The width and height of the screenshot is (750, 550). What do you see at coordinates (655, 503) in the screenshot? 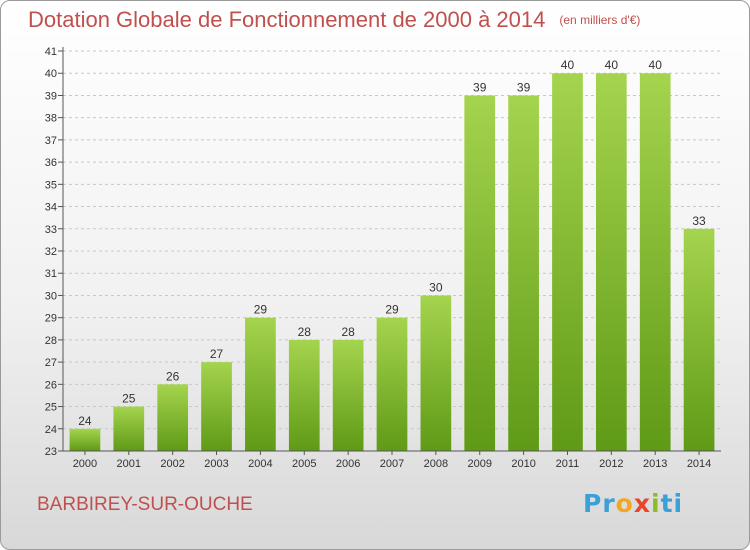
I see `logo-part-4: i` at bounding box center [655, 503].